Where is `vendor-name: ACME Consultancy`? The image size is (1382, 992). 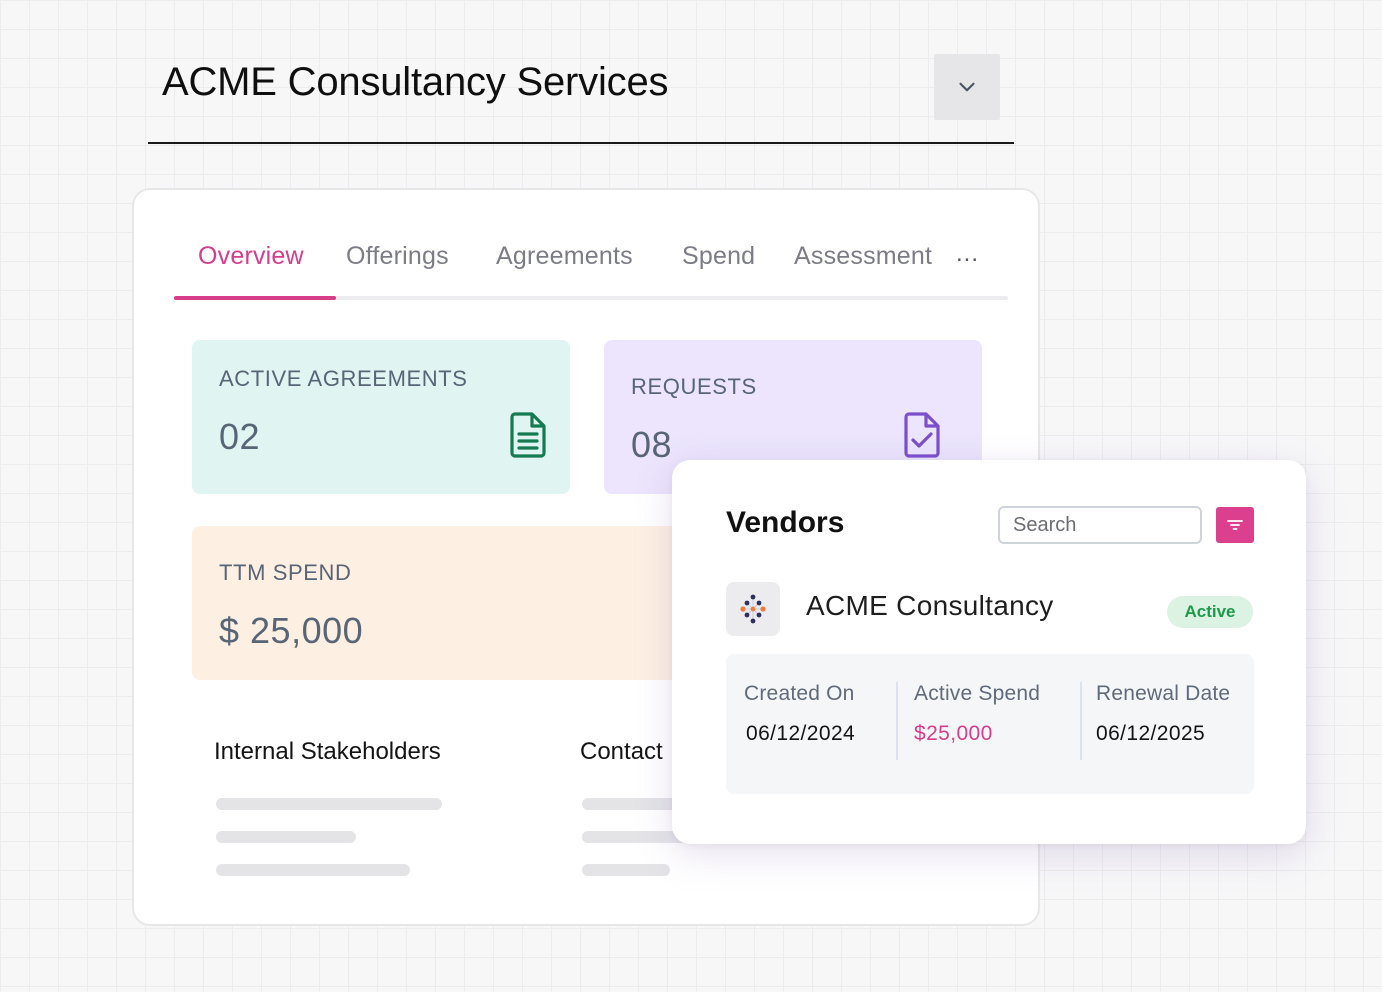
vendor-name: ACME Consultancy is located at coordinates (930, 605).